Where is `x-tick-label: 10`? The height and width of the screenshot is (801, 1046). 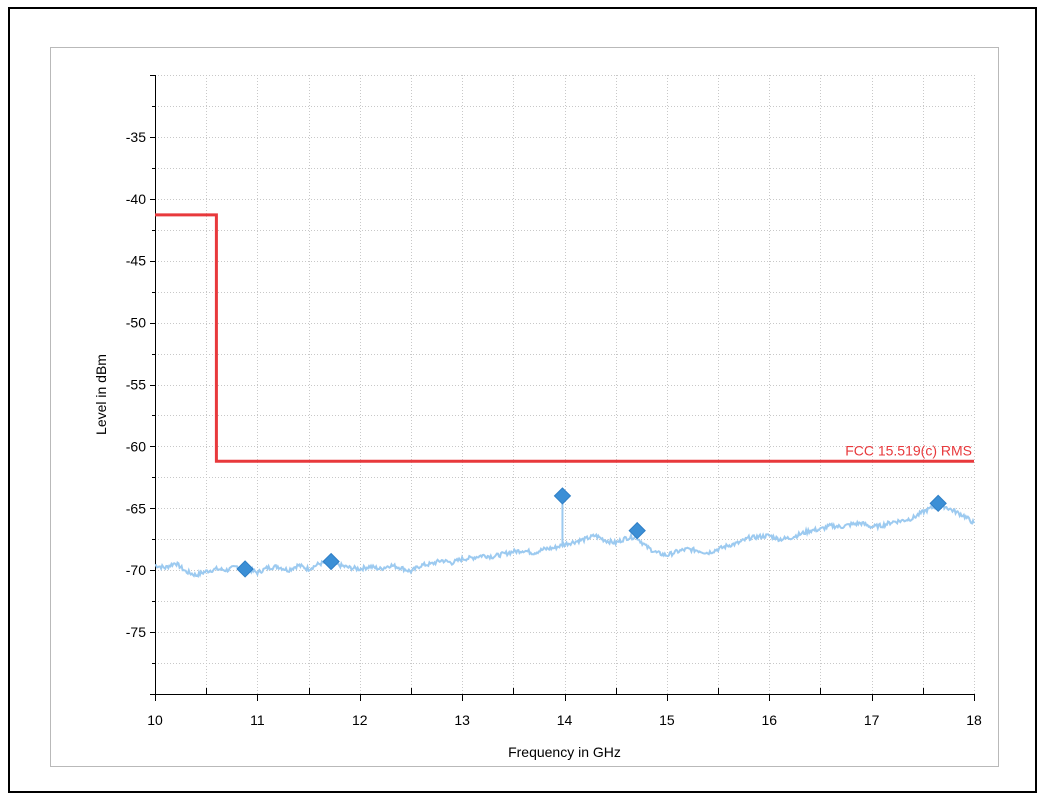 x-tick-label: 10 is located at coordinates (155, 720).